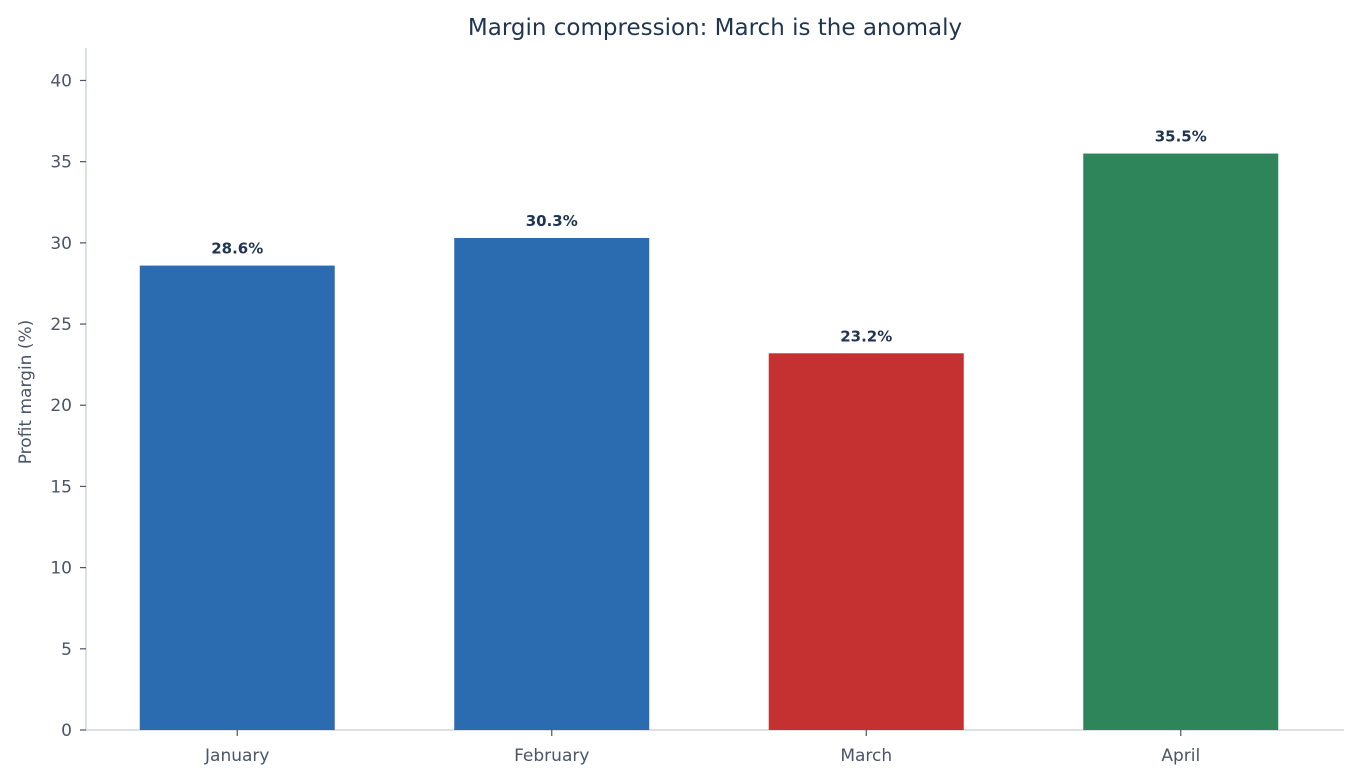 The width and height of the screenshot is (1360, 783). What do you see at coordinates (1181, 442) in the screenshot?
I see `bar-april` at bounding box center [1181, 442].